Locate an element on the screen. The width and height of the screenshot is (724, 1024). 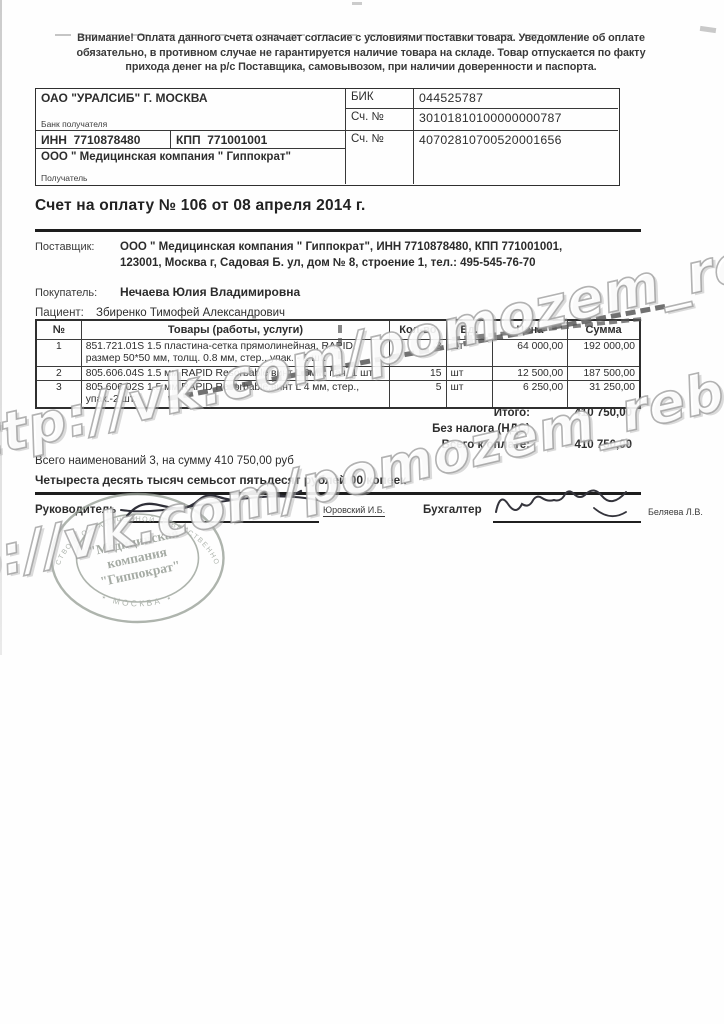
total-itogo-value: 410 750,00 is located at coordinates (603, 413).